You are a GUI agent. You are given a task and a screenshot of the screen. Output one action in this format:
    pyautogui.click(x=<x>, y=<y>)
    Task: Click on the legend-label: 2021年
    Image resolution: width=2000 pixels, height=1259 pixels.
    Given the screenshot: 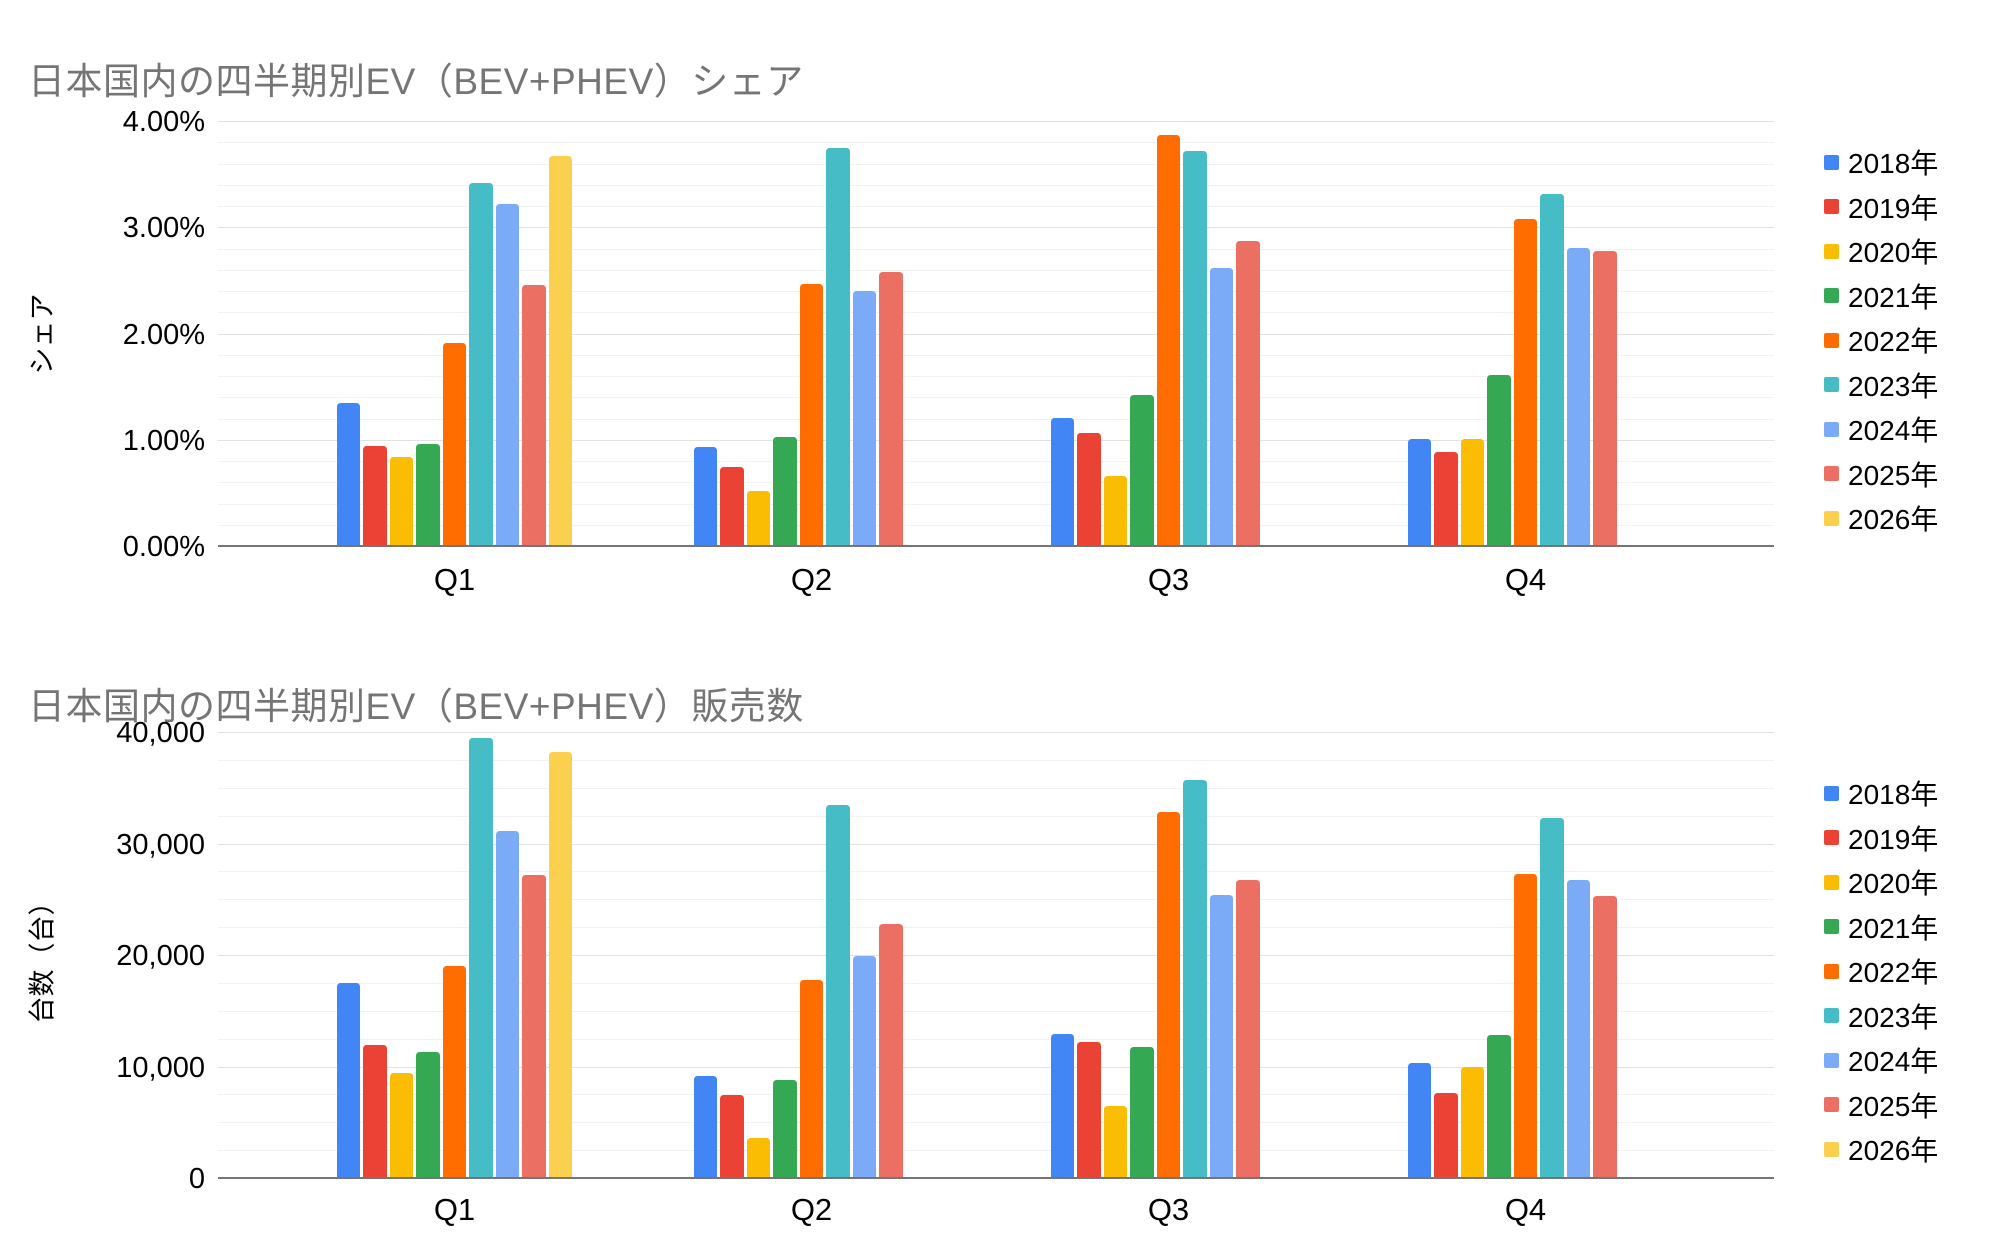 What is the action you would take?
    pyautogui.click(x=1893, y=297)
    